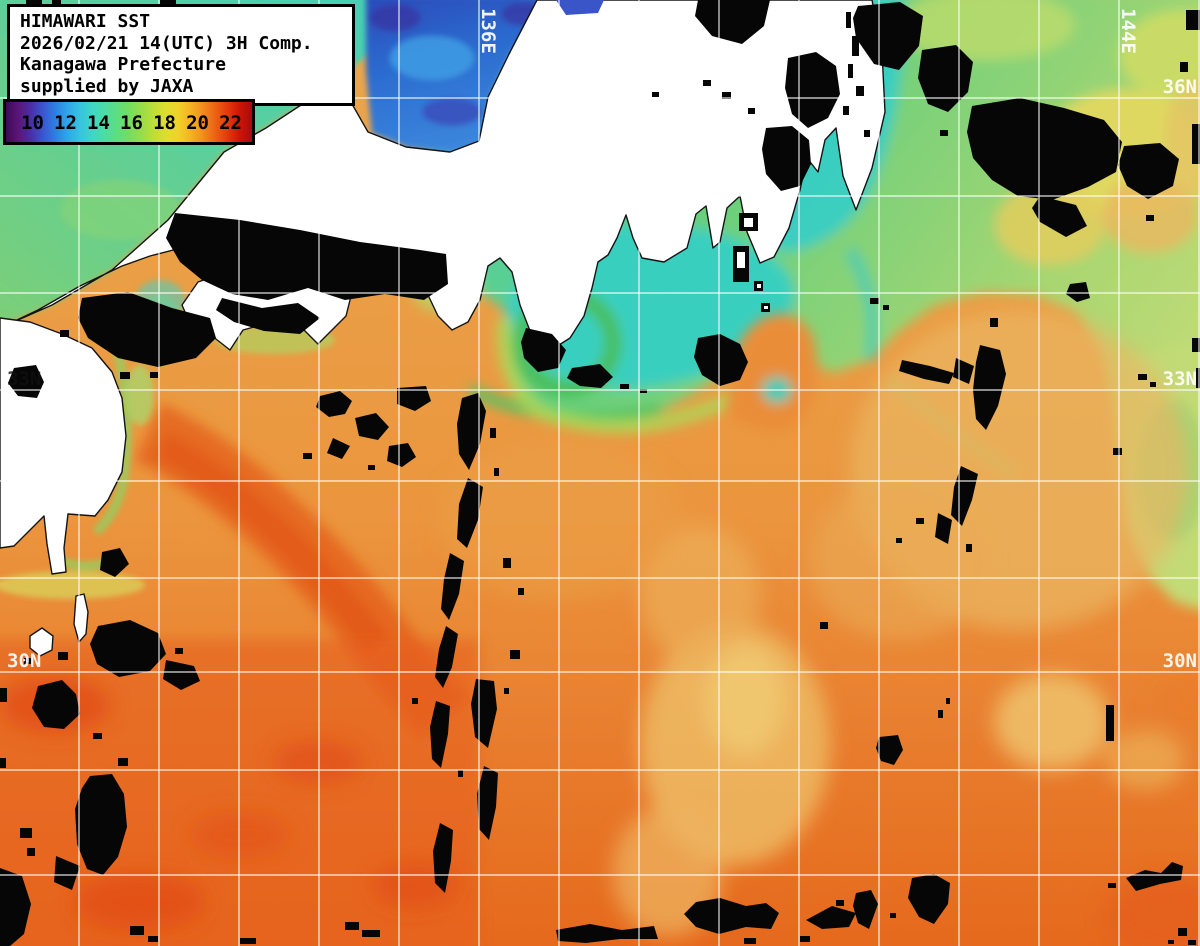 This screenshot has width=1200, height=946. I want to click on geo-label: 36N, so click(1180, 87).